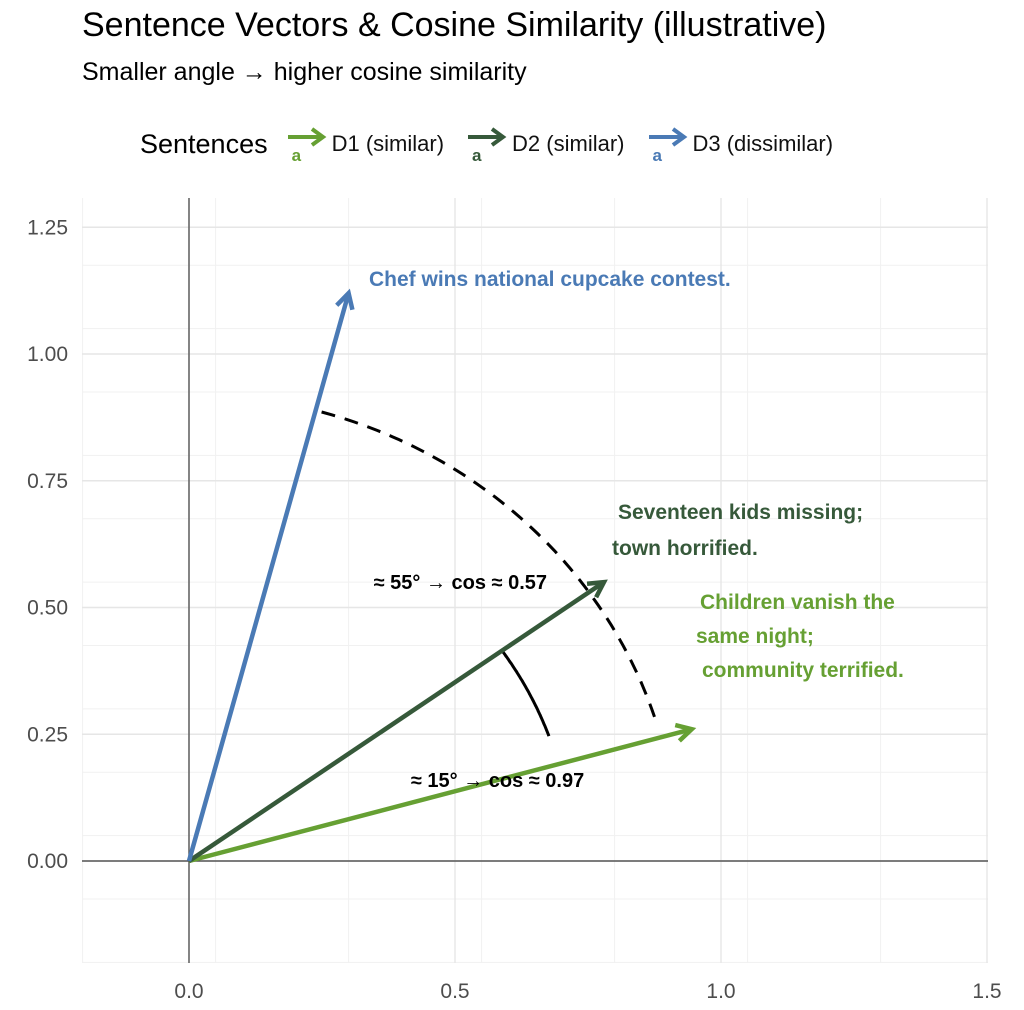 The height and width of the screenshot is (1010, 1024). Describe the element at coordinates (440, 795) in the screenshot. I see `vector-arrow-d1` at that location.